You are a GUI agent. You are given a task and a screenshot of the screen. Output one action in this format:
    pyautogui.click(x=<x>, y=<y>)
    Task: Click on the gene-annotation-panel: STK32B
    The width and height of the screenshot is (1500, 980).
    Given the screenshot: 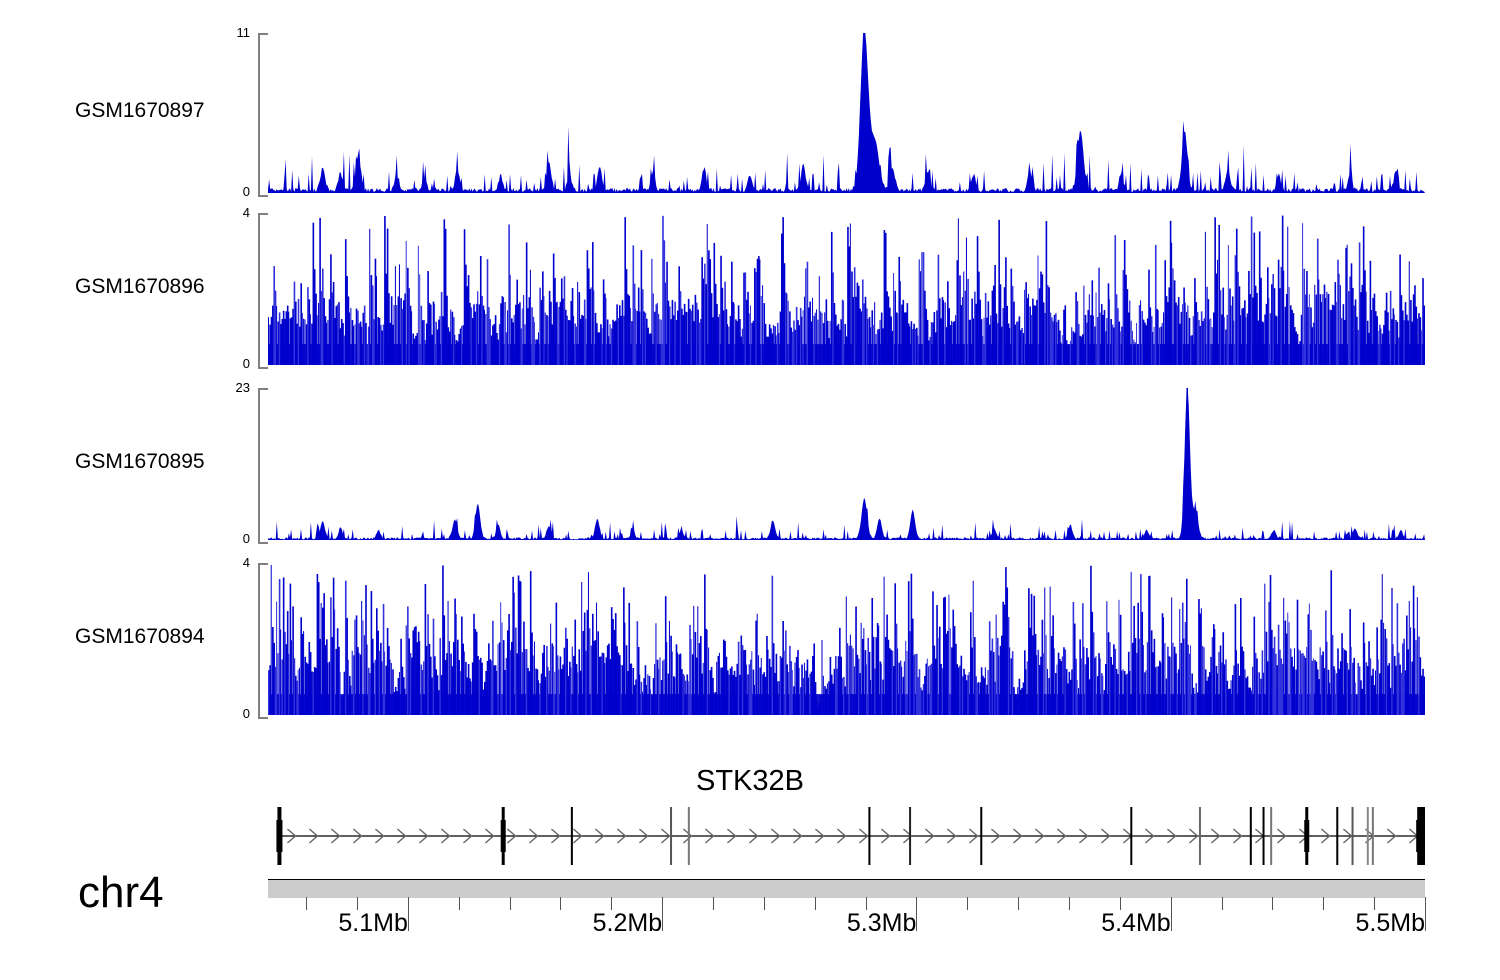 What is the action you would take?
    pyautogui.click(x=750, y=830)
    